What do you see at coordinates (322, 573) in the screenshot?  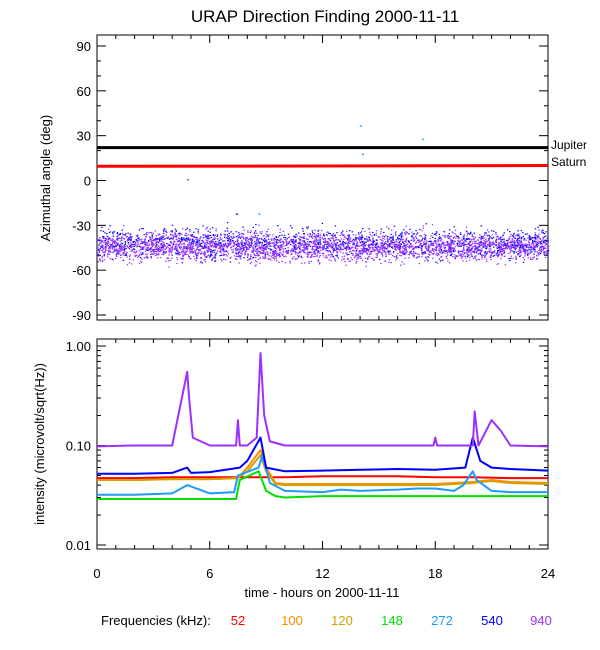 I see `x-tick-label: 12` at bounding box center [322, 573].